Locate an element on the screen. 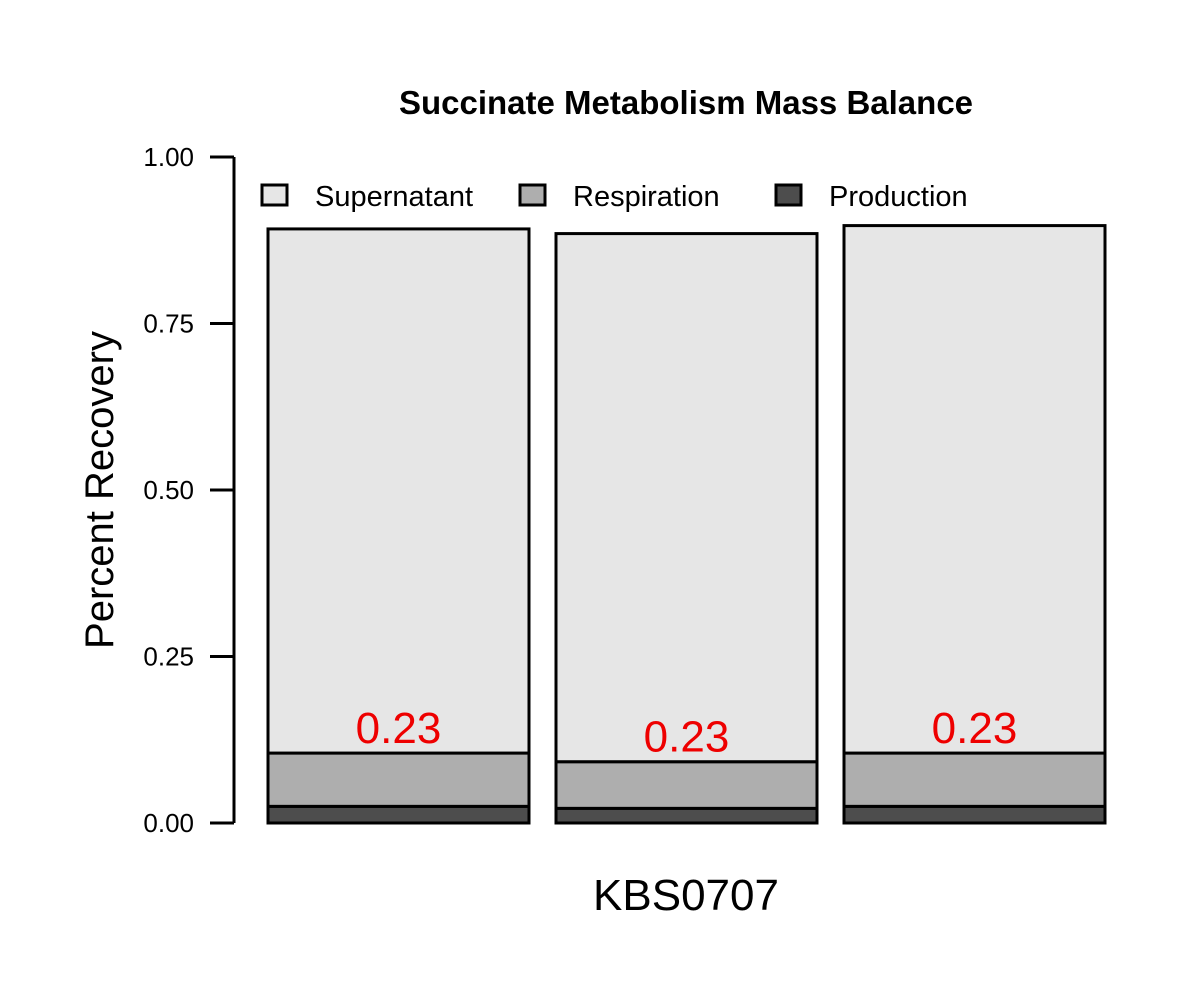 The image size is (1200, 1000). y-tick-label: 0.00 is located at coordinates (168, 823).